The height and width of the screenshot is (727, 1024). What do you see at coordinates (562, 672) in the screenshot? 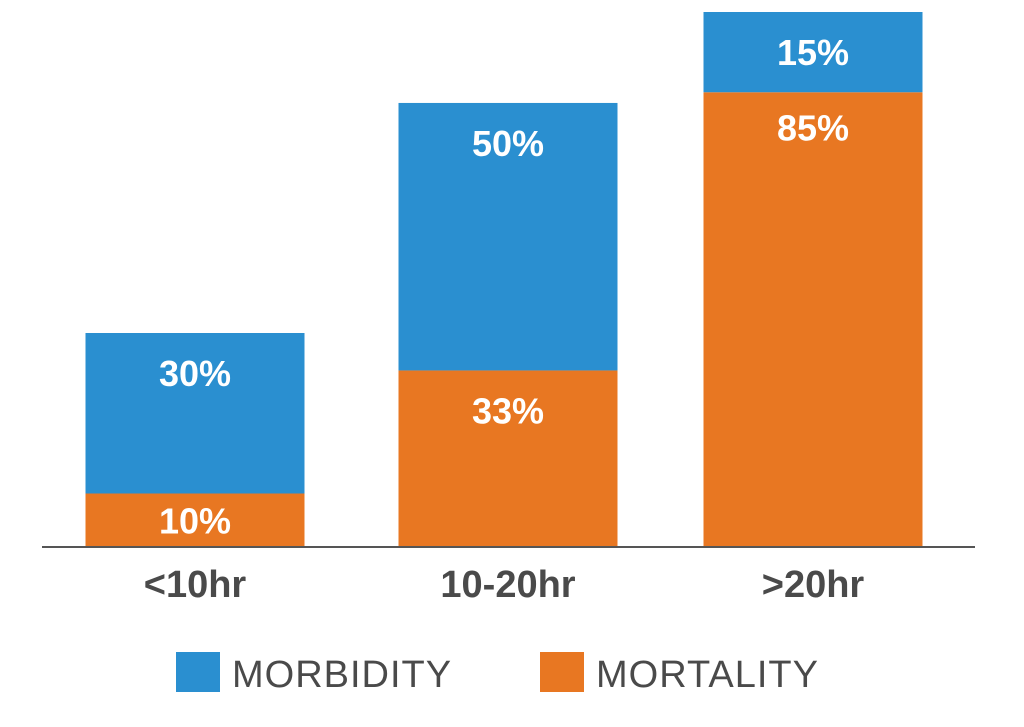
I see `legend-swatch-mortality` at bounding box center [562, 672].